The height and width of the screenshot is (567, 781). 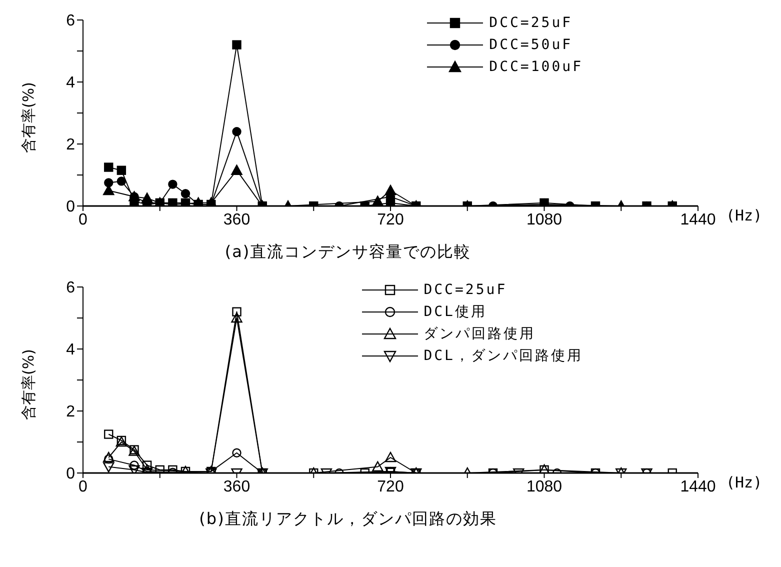 I want to click on legend-label: ダンパ回路使用, so click(x=480, y=334).